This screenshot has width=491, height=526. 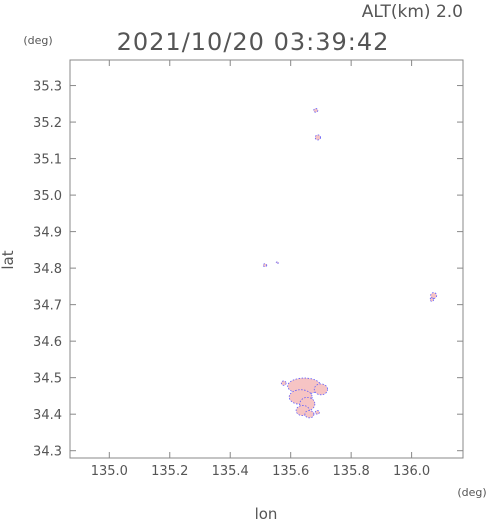 What do you see at coordinates (37, 40) in the screenshot?
I see `y-unit-label: (deg)` at bounding box center [37, 40].